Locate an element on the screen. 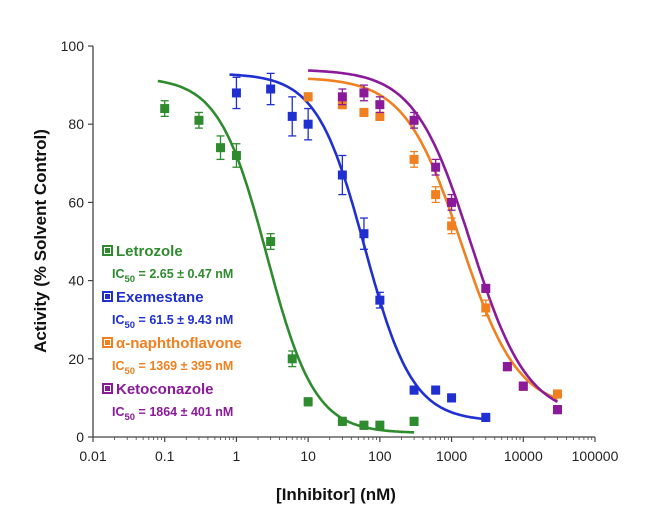 This screenshot has height=520, width=650. legend-ic50: IC50 = 2.65 ± 0.47 nM is located at coordinates (172, 276).